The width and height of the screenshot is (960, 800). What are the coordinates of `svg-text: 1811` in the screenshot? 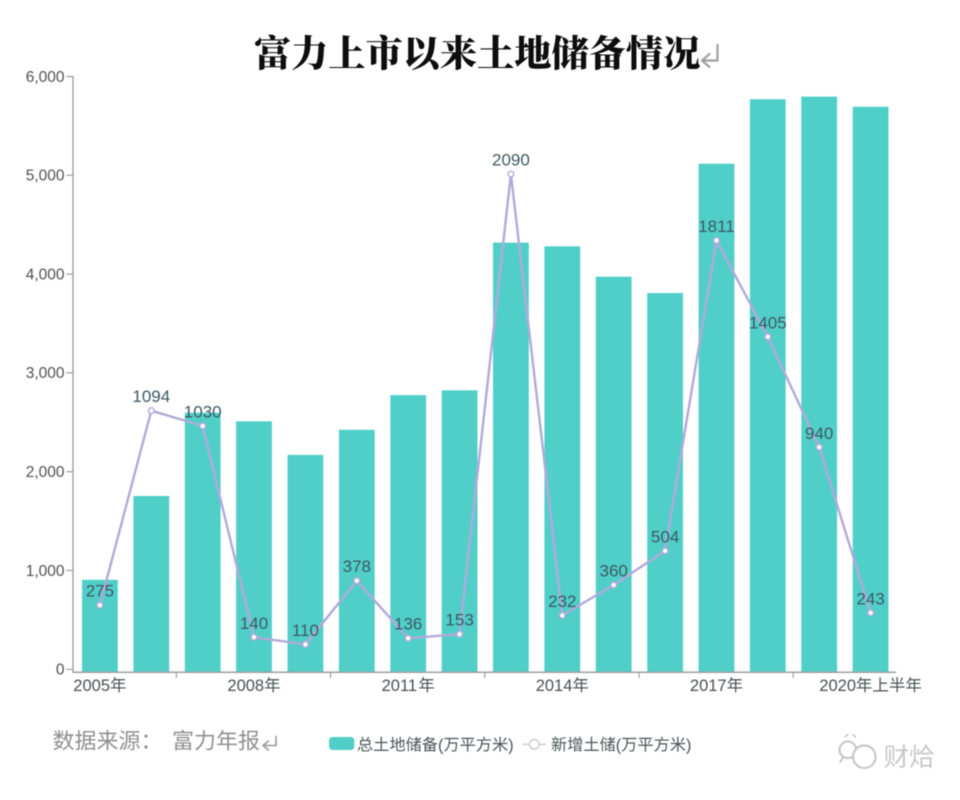 It's located at (716, 226).